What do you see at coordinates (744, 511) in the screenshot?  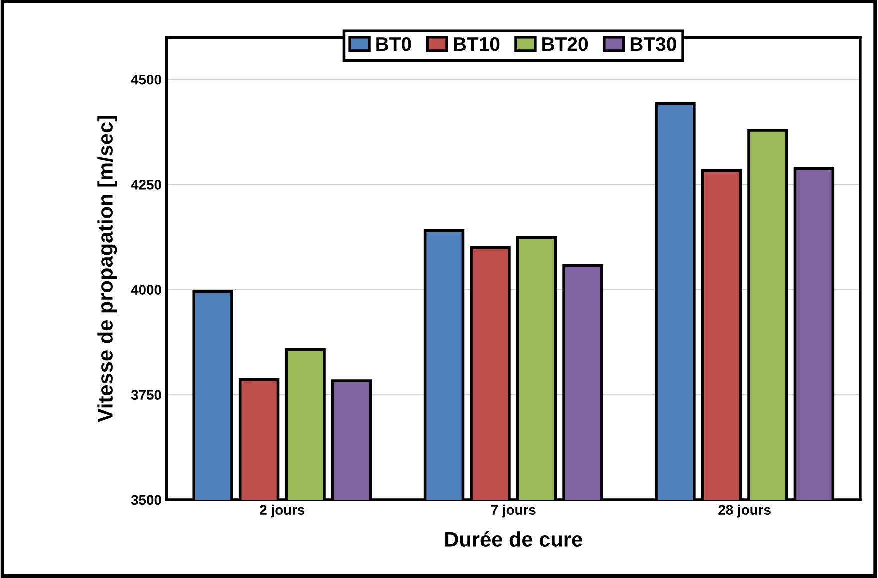 I see `x-tick-label: 28 jours` at bounding box center [744, 511].